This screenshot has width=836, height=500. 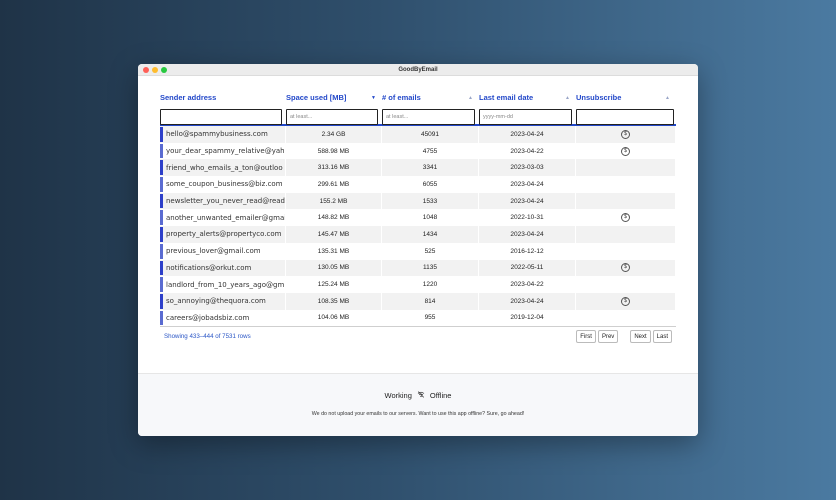 I want to click on next-page-button: Next, so click(x=640, y=336).